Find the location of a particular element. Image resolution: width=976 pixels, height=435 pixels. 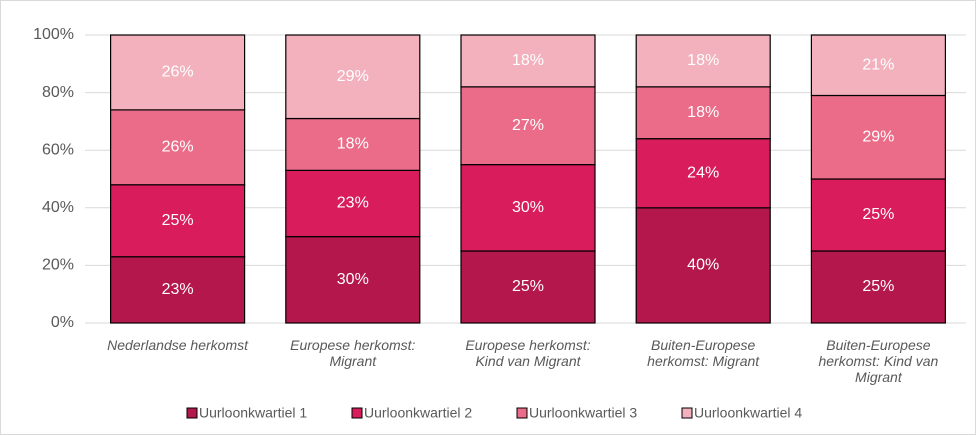

data-label: 40% is located at coordinates (703, 265).